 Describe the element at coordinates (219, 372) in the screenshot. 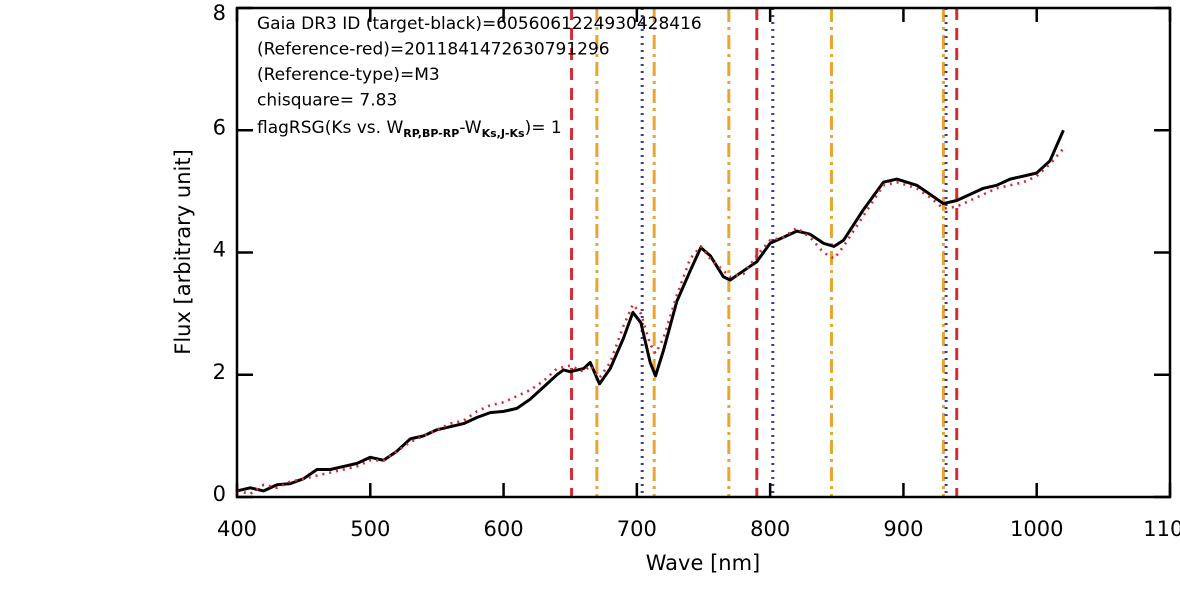

I see `y-tick-label: 2` at that location.